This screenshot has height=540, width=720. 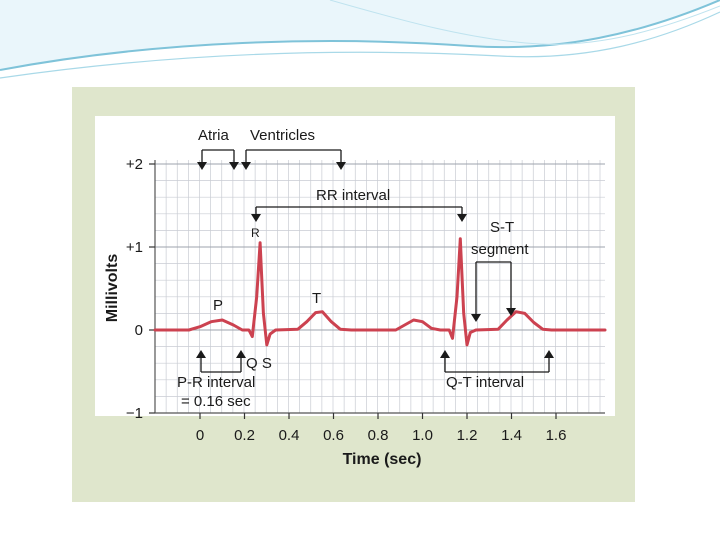 I want to click on st-arrow-right-head, so click(x=511, y=312).